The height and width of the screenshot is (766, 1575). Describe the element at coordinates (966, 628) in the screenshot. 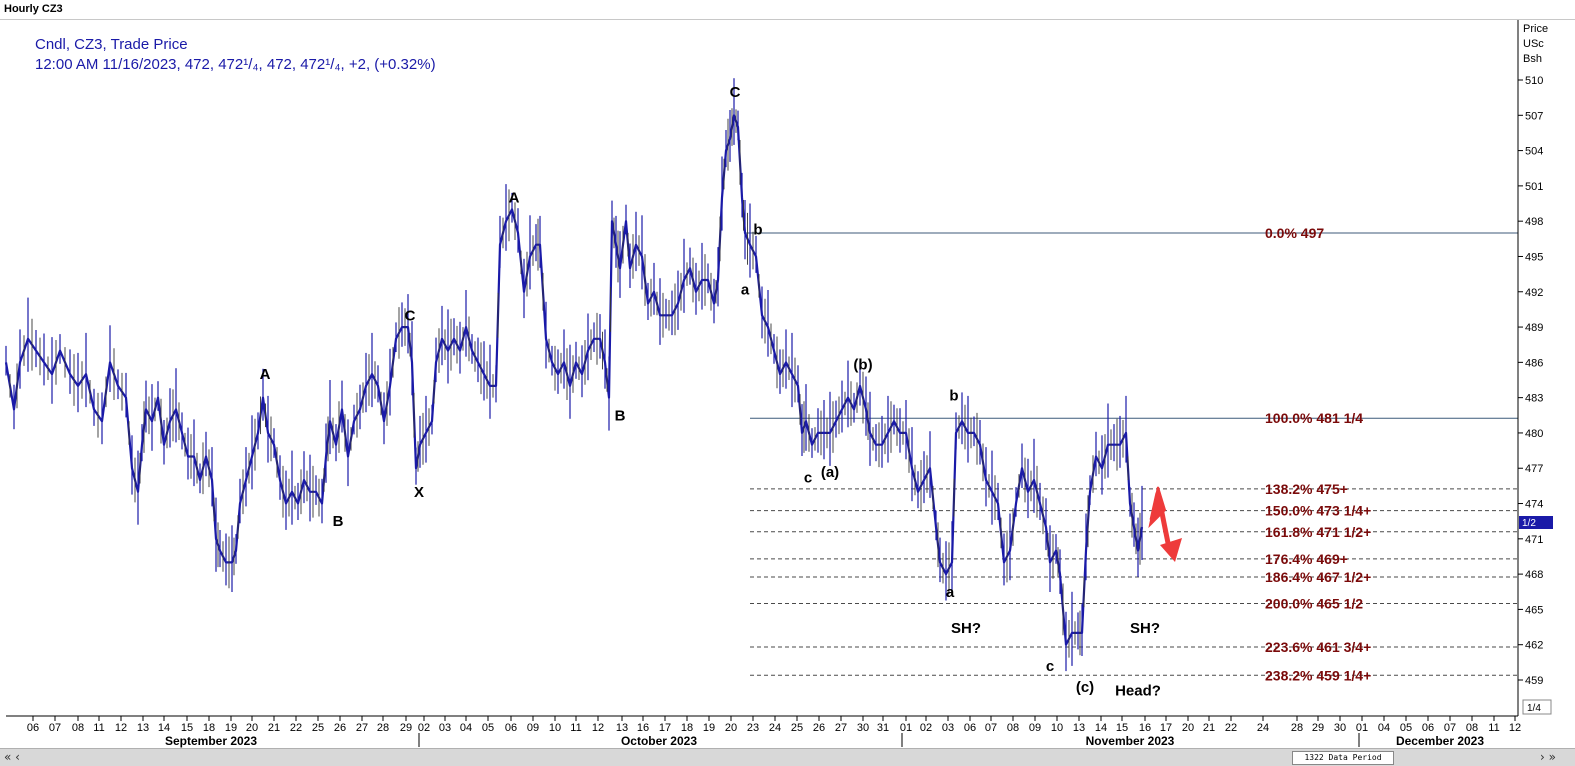

I see `wave-label: SH?` at that location.